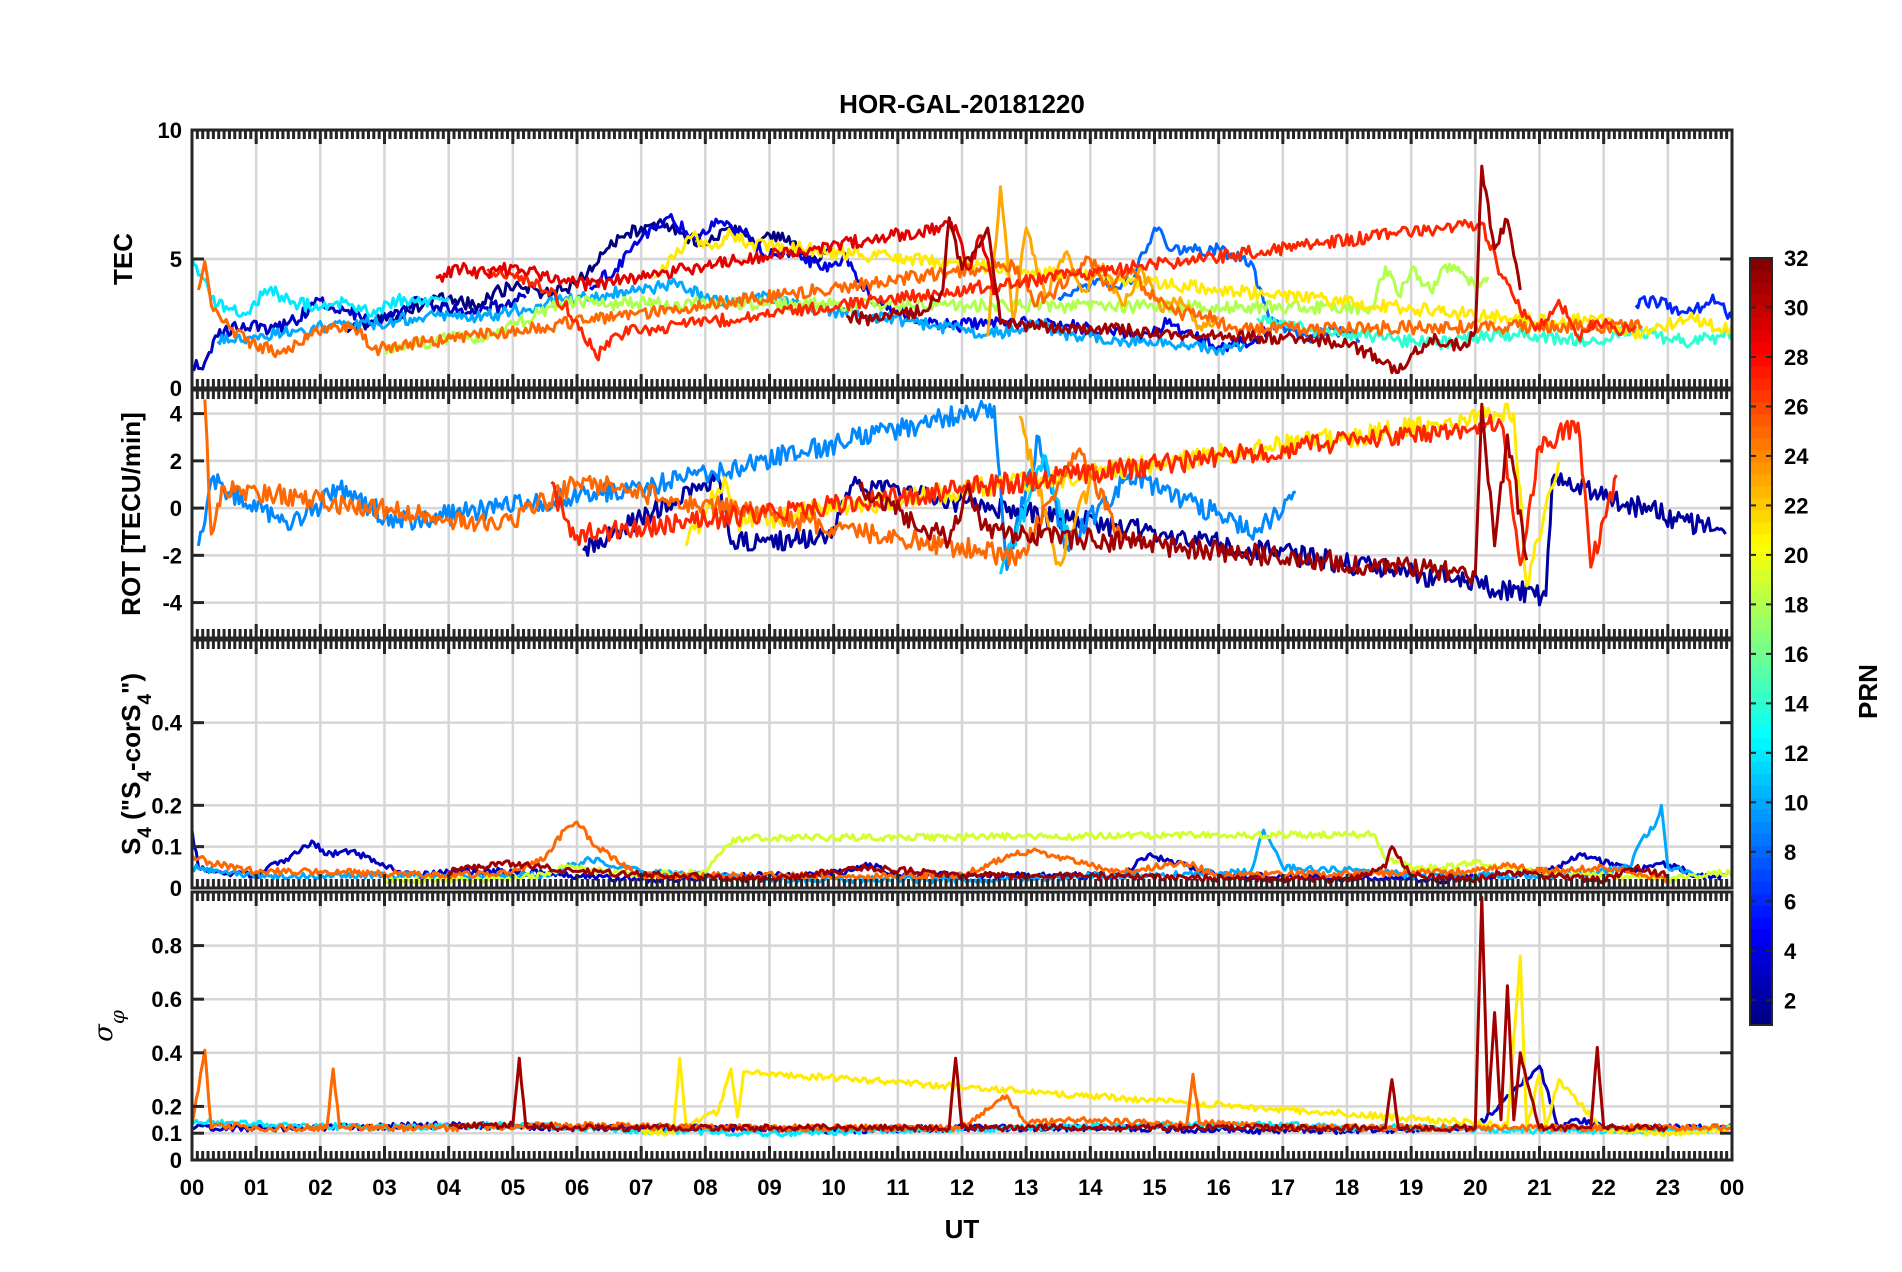 This screenshot has width=1902, height=1272. What do you see at coordinates (320, 1187) in the screenshot?
I see `x-tick-label: 02` at bounding box center [320, 1187].